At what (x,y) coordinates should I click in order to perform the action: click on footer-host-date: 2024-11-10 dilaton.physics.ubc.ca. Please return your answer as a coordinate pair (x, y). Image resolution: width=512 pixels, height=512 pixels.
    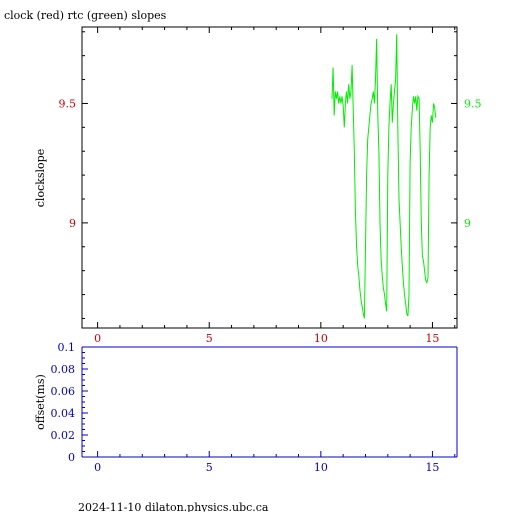
    Looking at the image, I should click on (173, 506).